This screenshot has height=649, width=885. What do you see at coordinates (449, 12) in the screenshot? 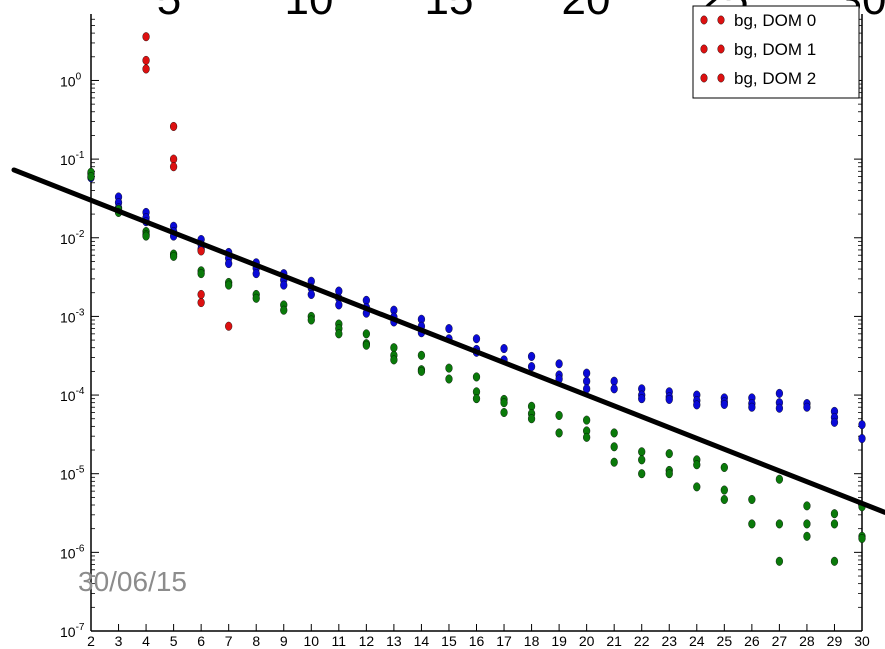
I see `top-x-tick-label: 15` at bounding box center [449, 12].